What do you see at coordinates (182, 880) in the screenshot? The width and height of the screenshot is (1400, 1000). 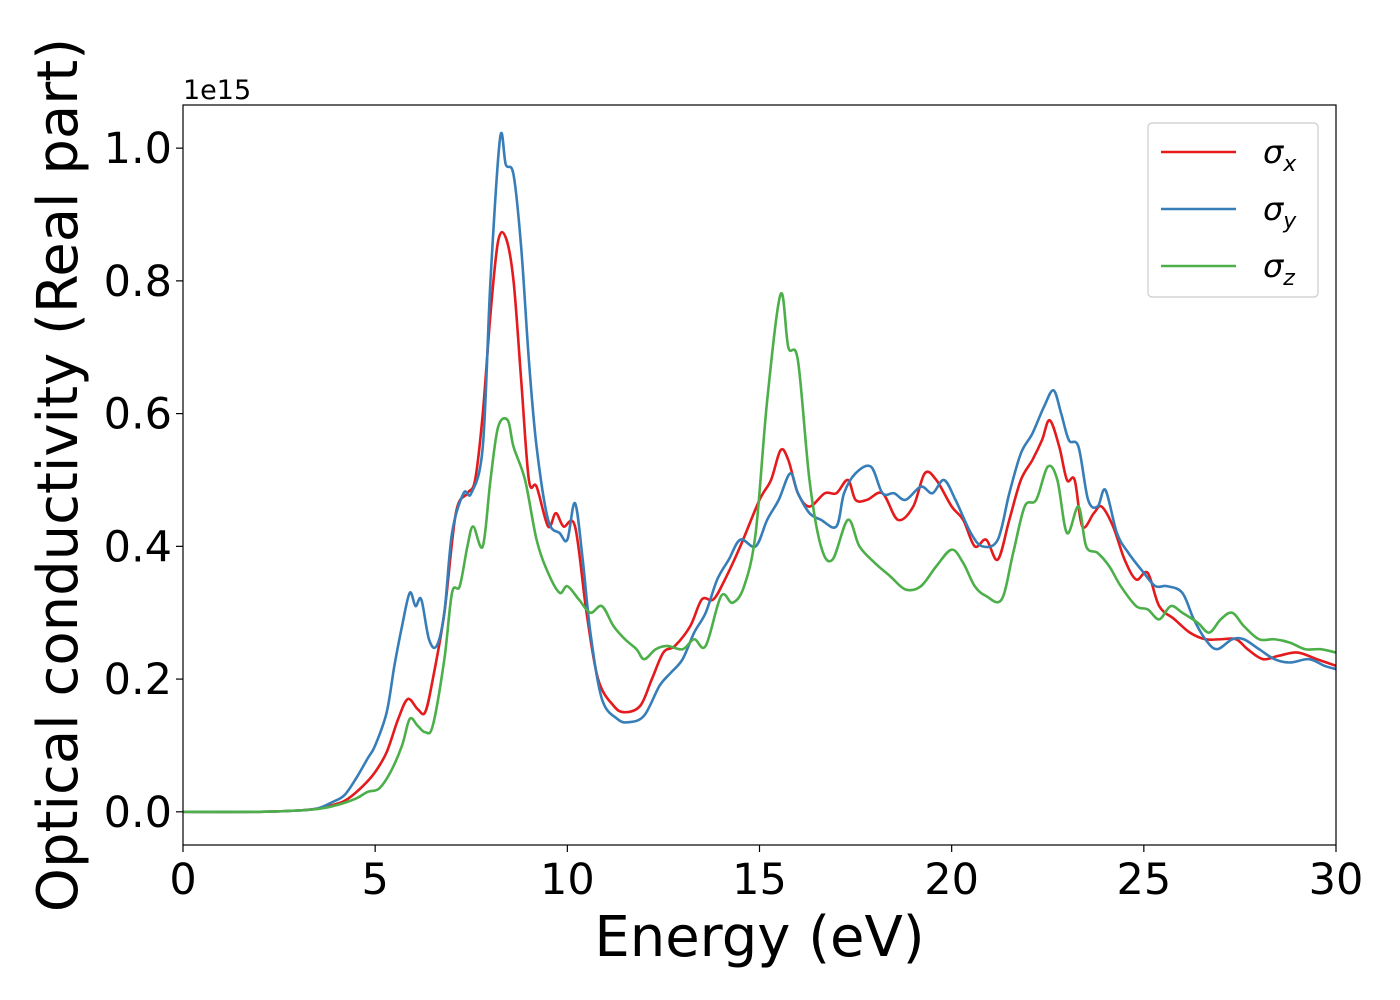 I see `x-tick-label: 0` at bounding box center [182, 880].